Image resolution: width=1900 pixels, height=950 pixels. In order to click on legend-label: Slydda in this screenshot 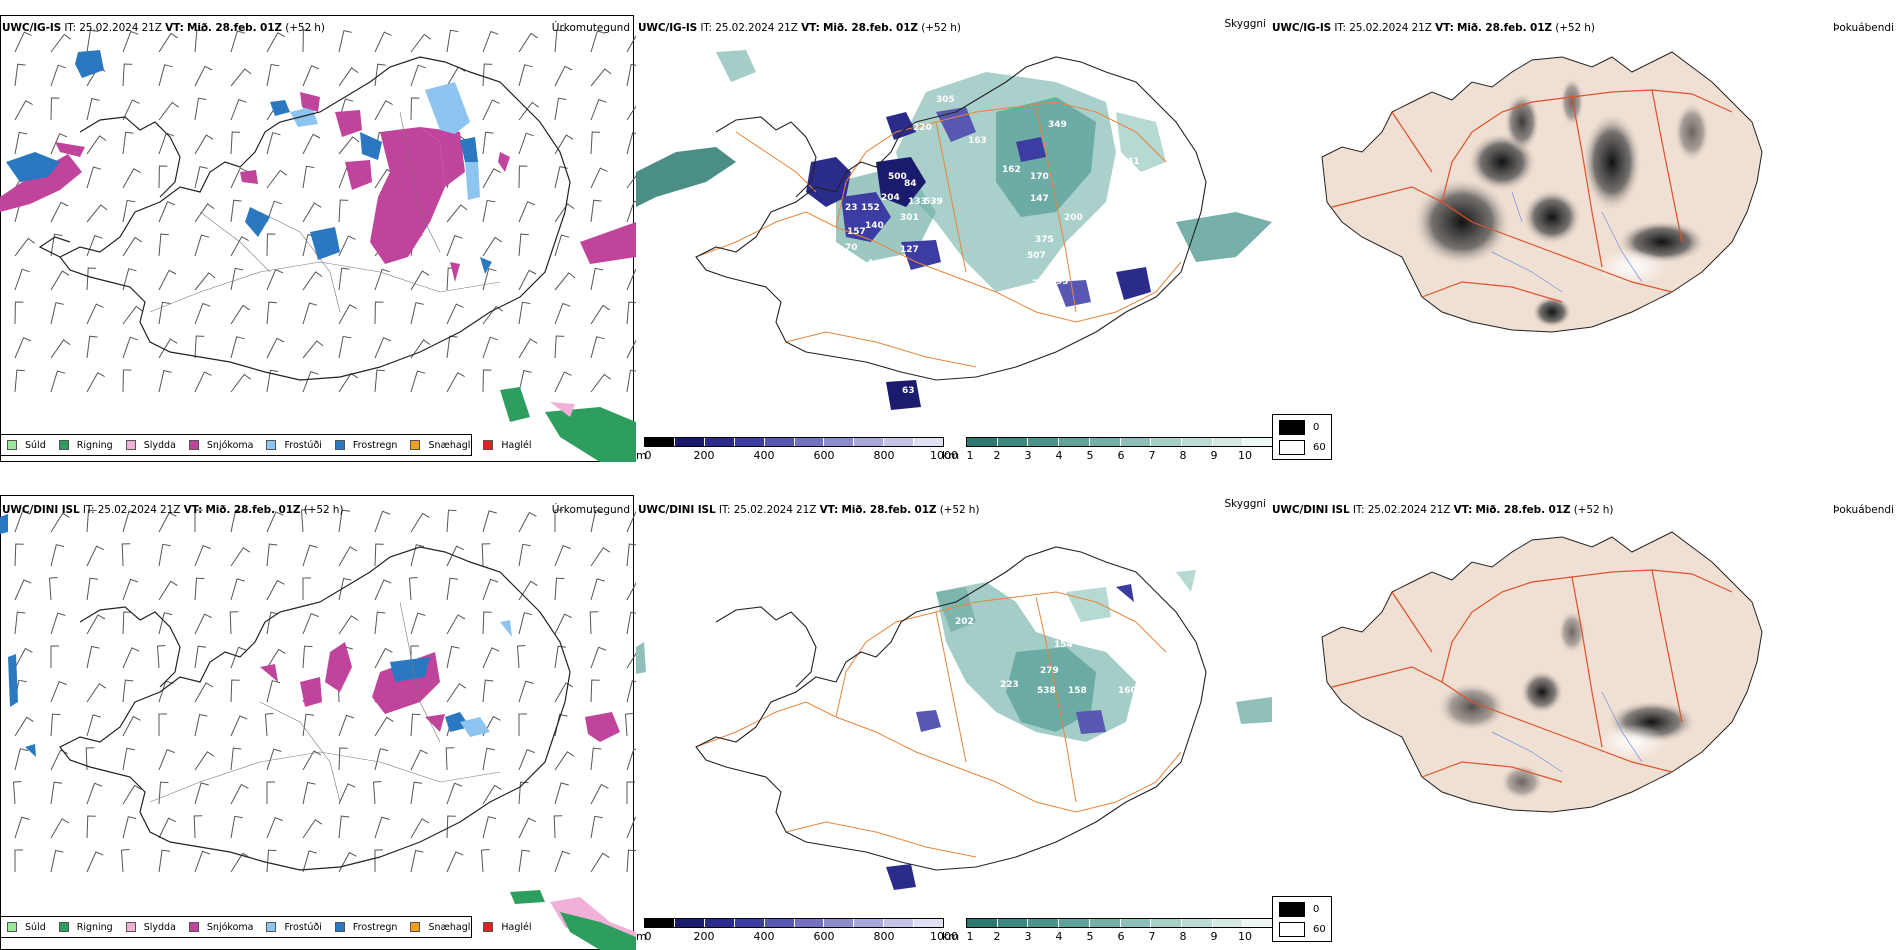, I will do `click(159, 927)`.